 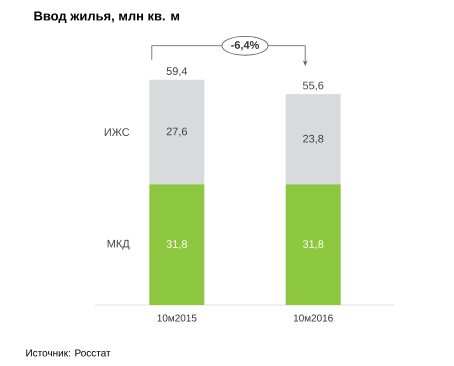 What do you see at coordinates (107, 18) in the screenshot?
I see `chart-title: Ввод жилья, млн кв. м` at bounding box center [107, 18].